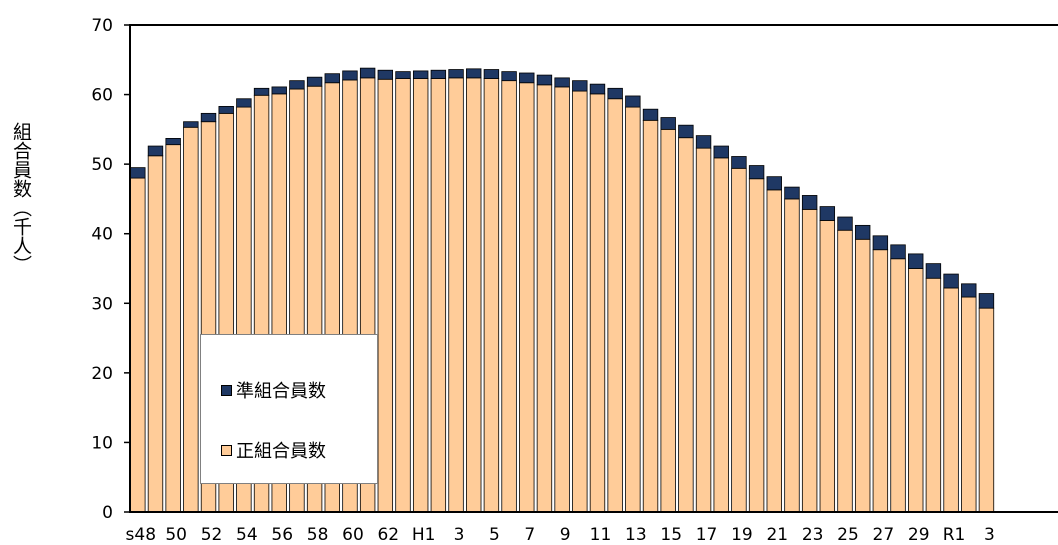 The width and height of the screenshot is (1058, 545). Describe the element at coordinates (459, 535) in the screenshot. I see `x-tick-label: 3` at that location.